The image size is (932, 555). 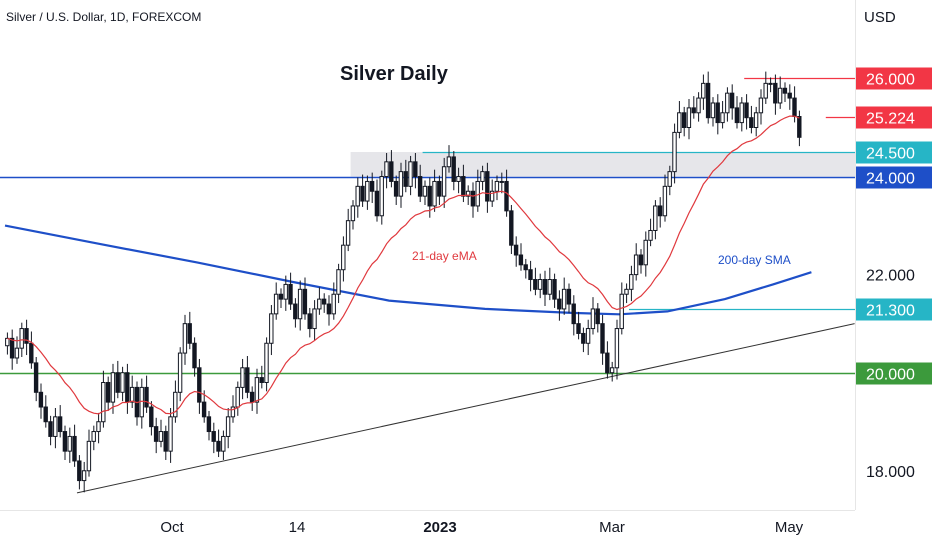 I want to click on time-tick-2: 2023, so click(x=439, y=527).